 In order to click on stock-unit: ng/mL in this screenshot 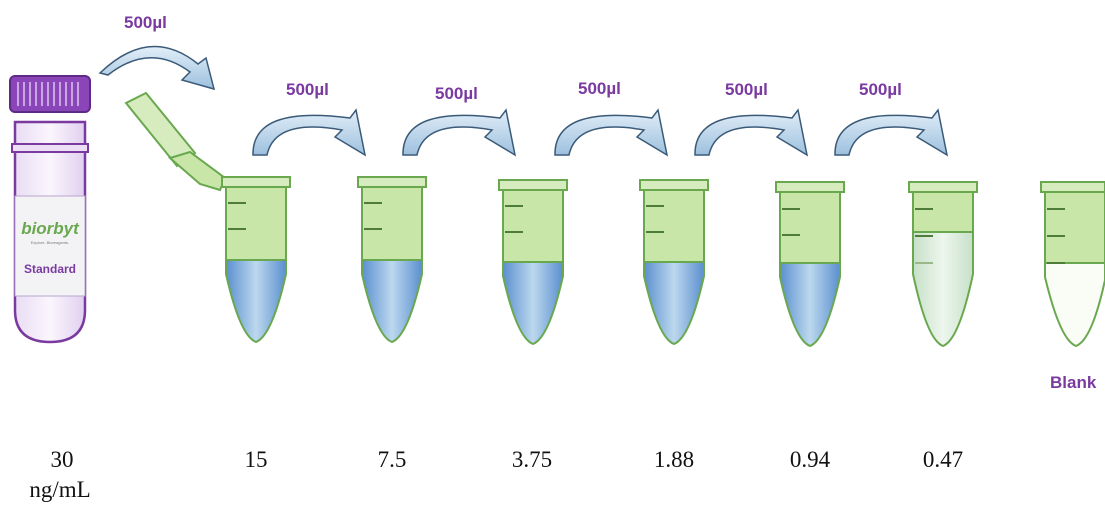, I will do `click(59, 489)`.